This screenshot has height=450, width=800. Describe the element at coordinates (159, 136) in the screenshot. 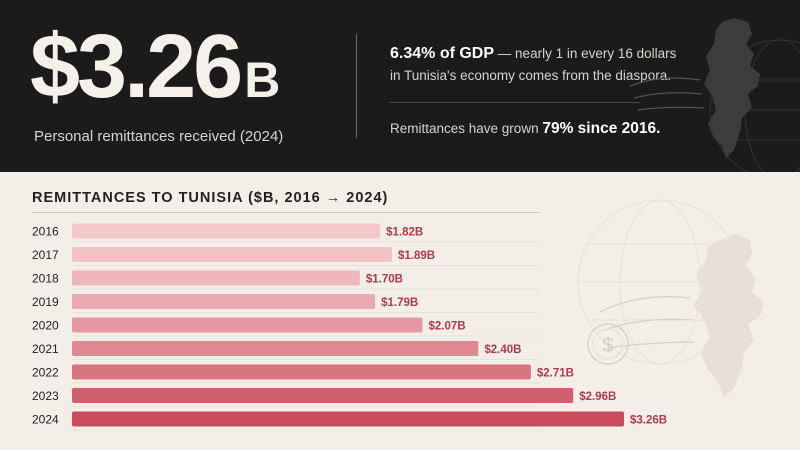

I see `headline-caption: Personal remittances received (2024)` at that location.